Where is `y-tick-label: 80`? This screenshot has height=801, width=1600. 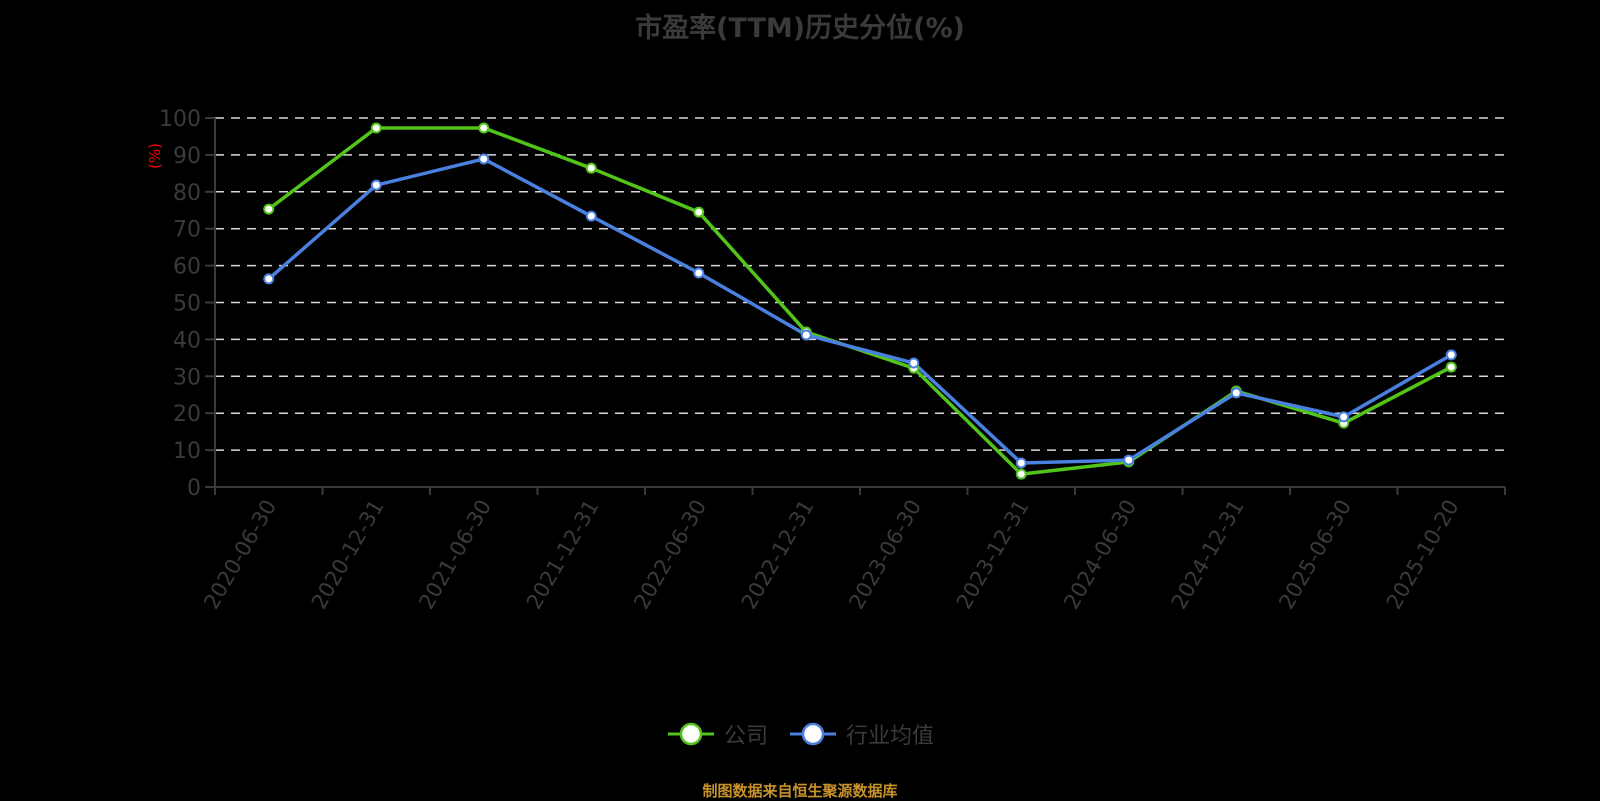 y-tick-label: 80 is located at coordinates (187, 193).